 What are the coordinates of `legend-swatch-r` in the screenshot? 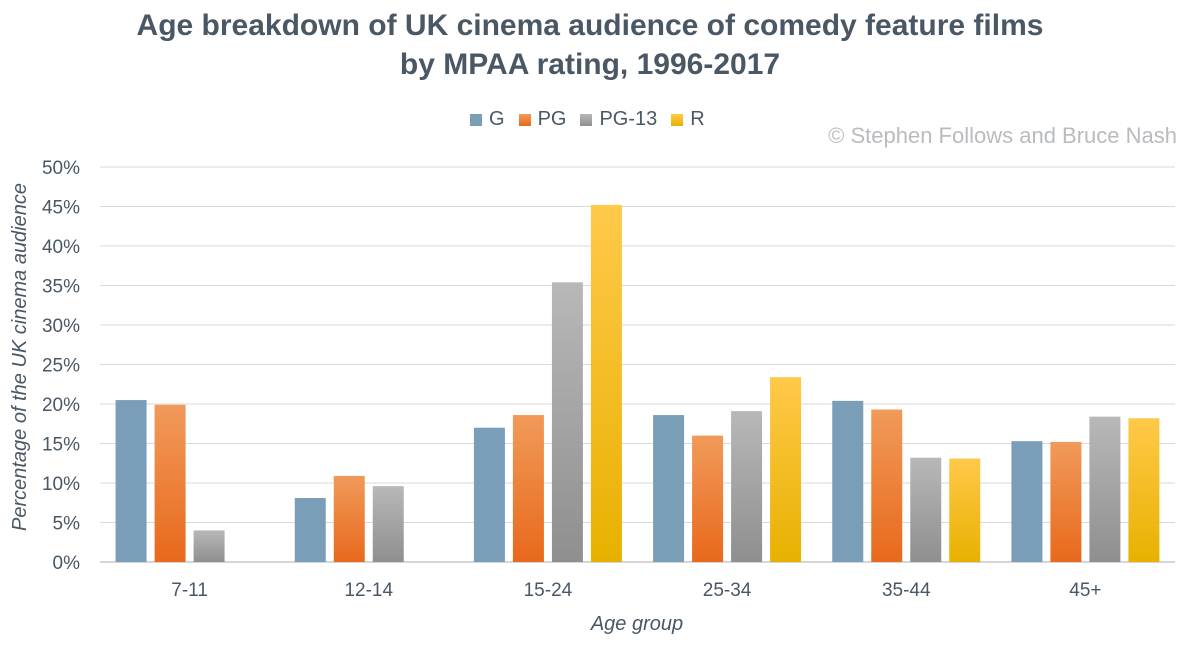 It's located at (677, 119).